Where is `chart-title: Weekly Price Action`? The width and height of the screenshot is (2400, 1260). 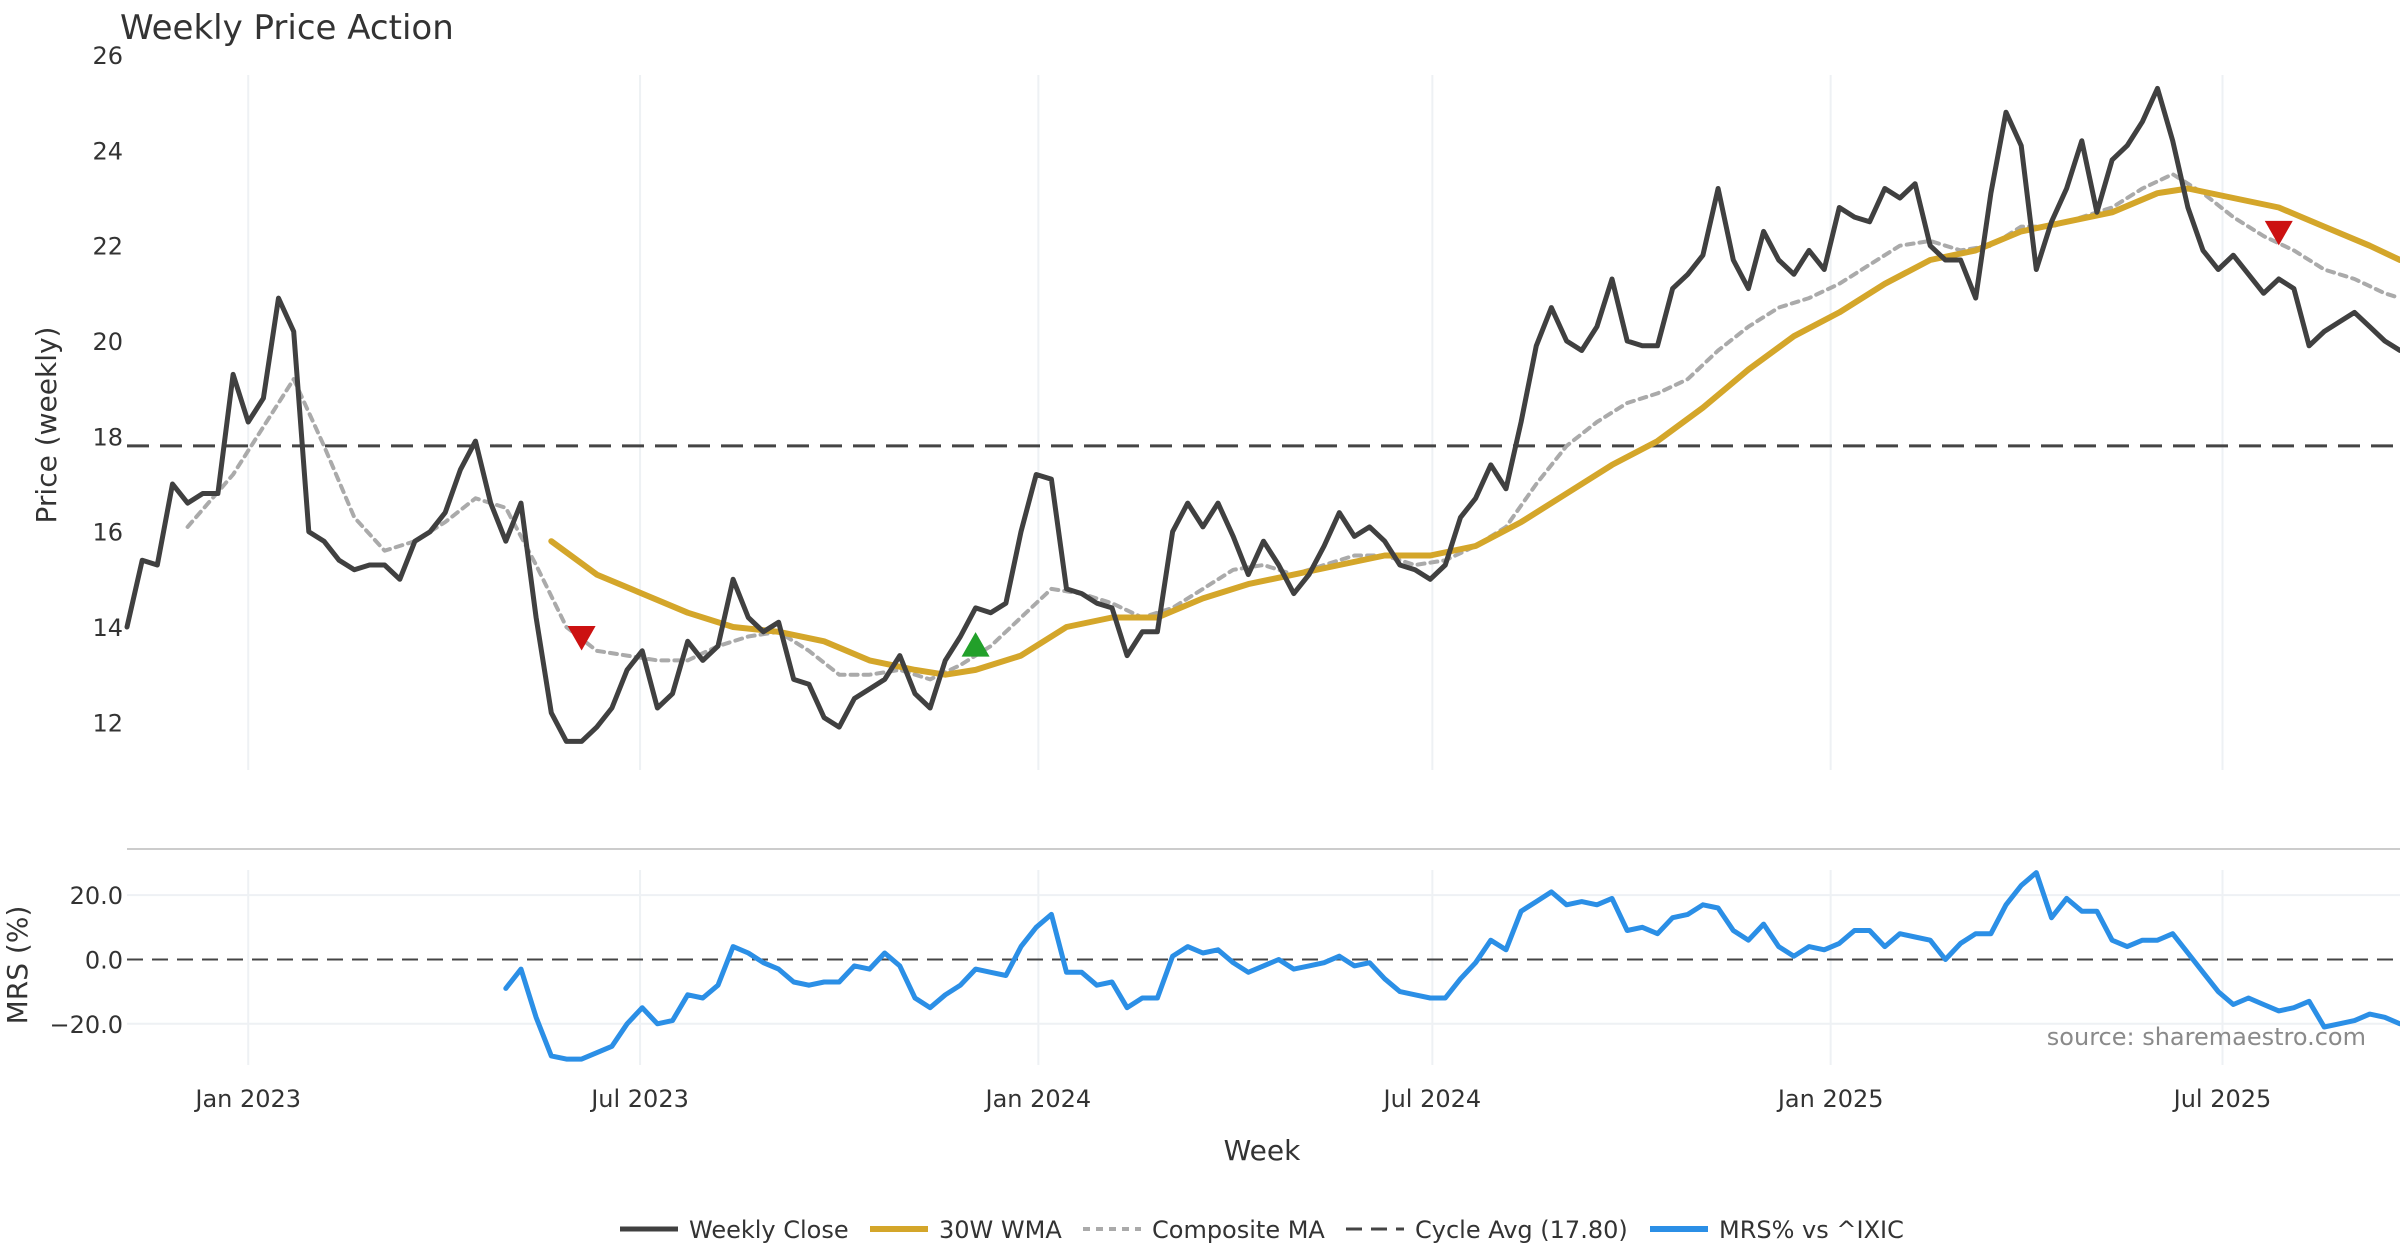 chart-title: Weekly Price Action is located at coordinates (287, 28).